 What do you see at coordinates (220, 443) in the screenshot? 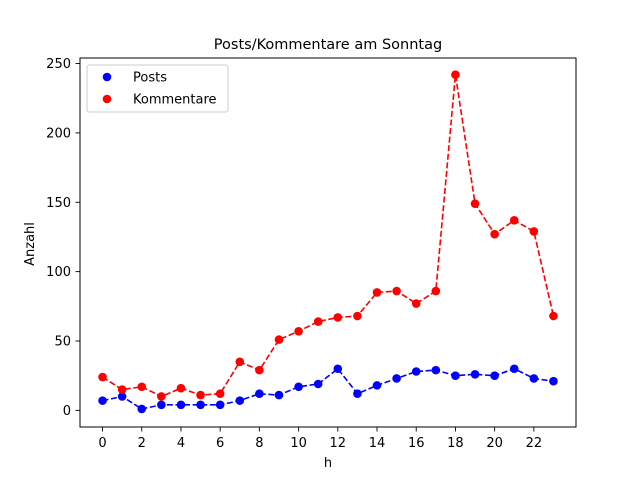
I see `x-tick-label: 6` at bounding box center [220, 443].